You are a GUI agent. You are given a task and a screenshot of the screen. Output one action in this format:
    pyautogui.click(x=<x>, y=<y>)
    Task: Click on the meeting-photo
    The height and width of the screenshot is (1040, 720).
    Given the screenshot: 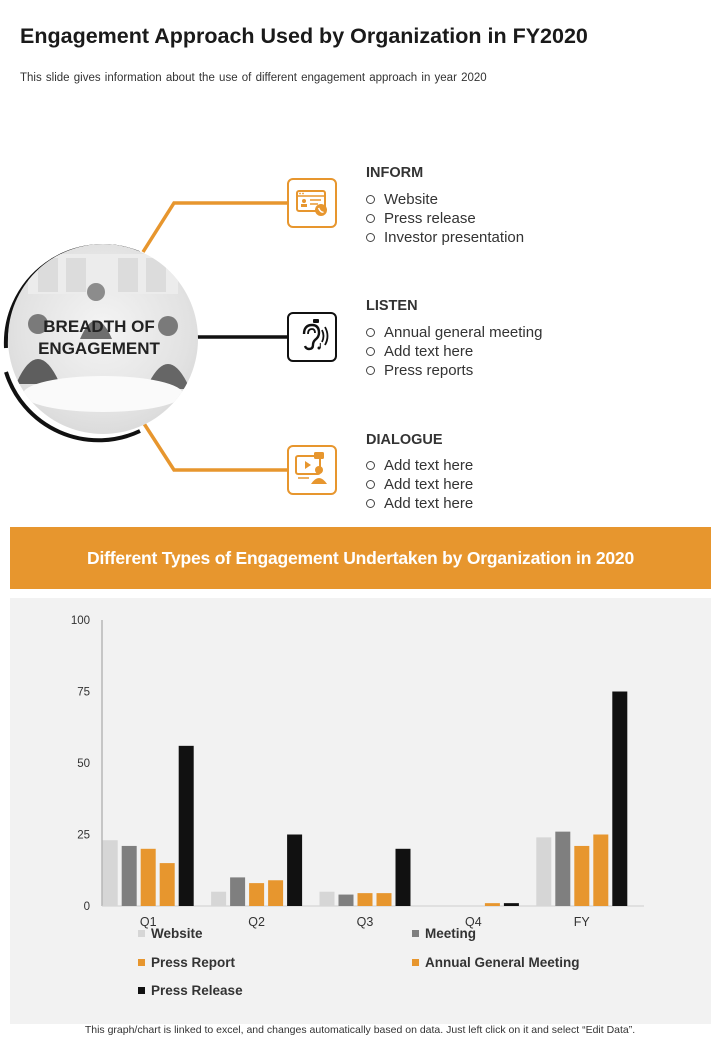 What is the action you would take?
    pyautogui.click(x=103, y=333)
    